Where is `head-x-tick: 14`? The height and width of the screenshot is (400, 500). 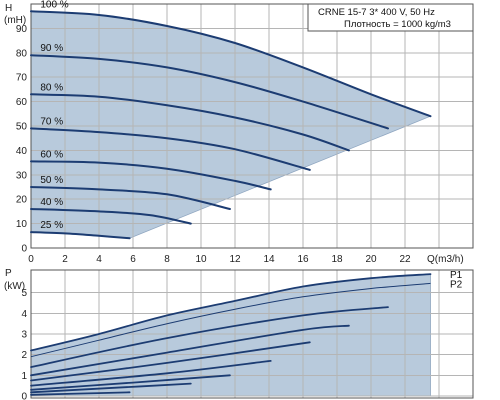
head-x-tick: 14 is located at coordinates (269, 259).